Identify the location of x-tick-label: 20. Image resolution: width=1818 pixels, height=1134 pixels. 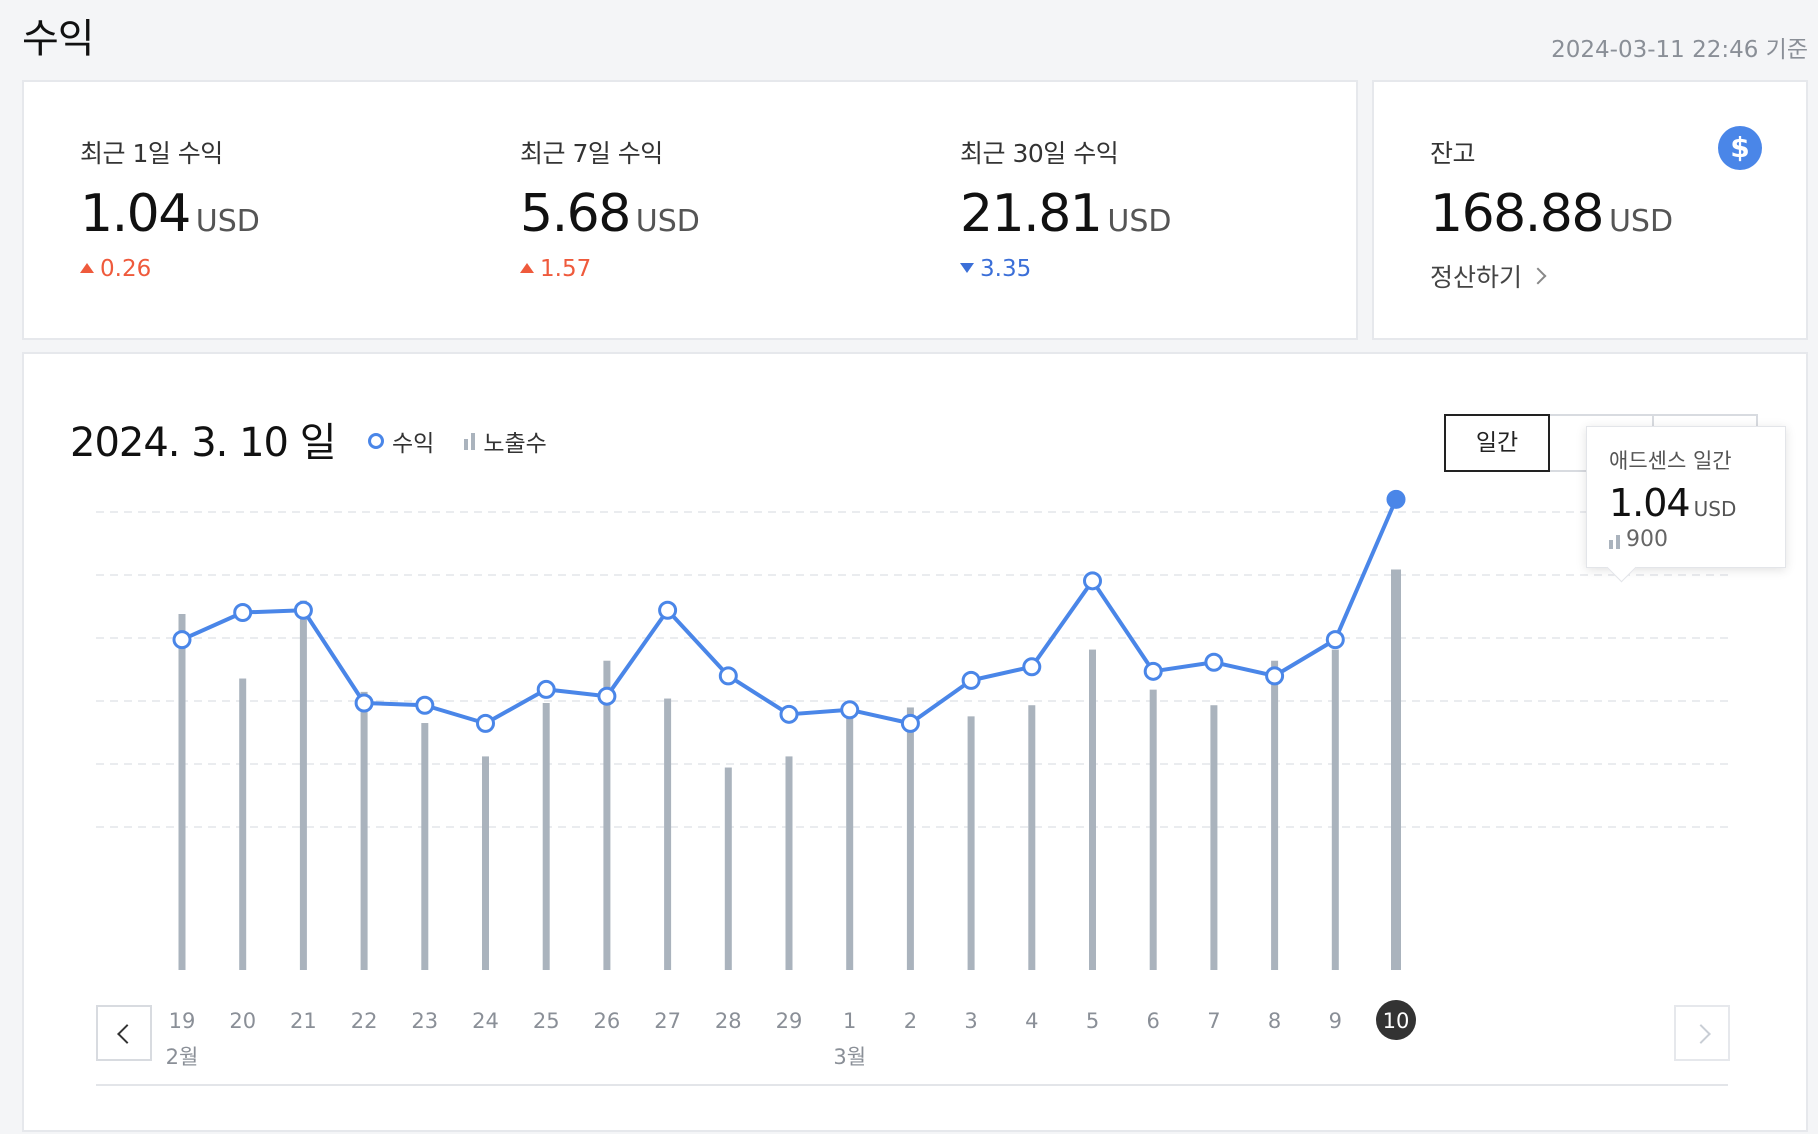
(242, 1021).